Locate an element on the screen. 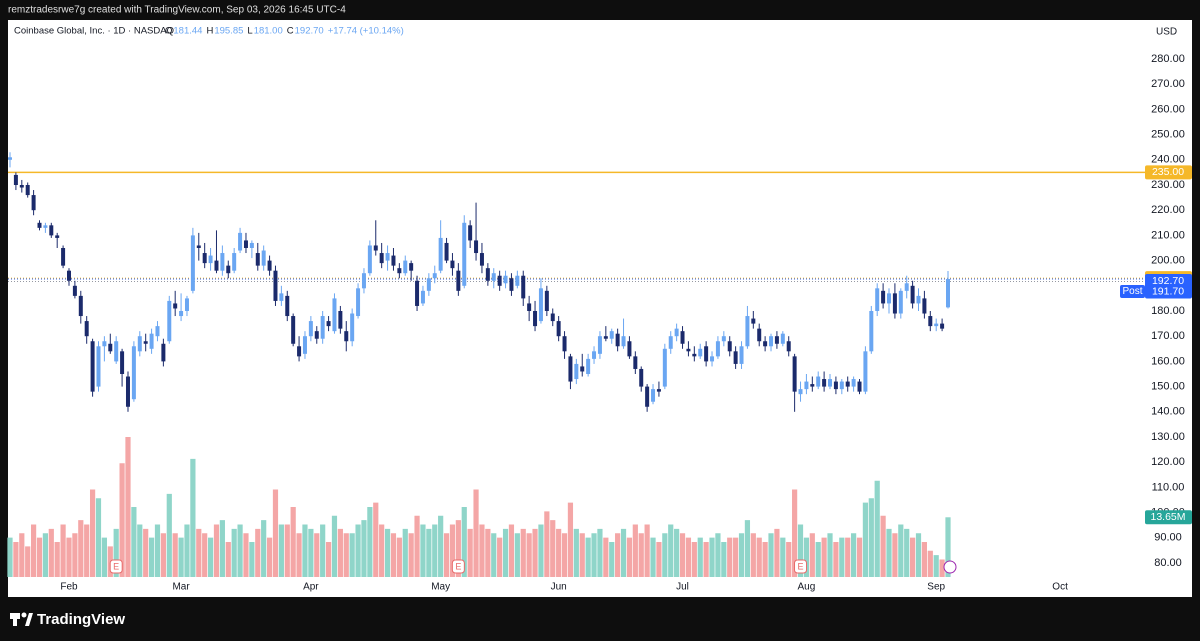 Image resolution: width=1200 pixels, height=641 pixels. y-tick-label: 170.00 is located at coordinates (1168, 336).